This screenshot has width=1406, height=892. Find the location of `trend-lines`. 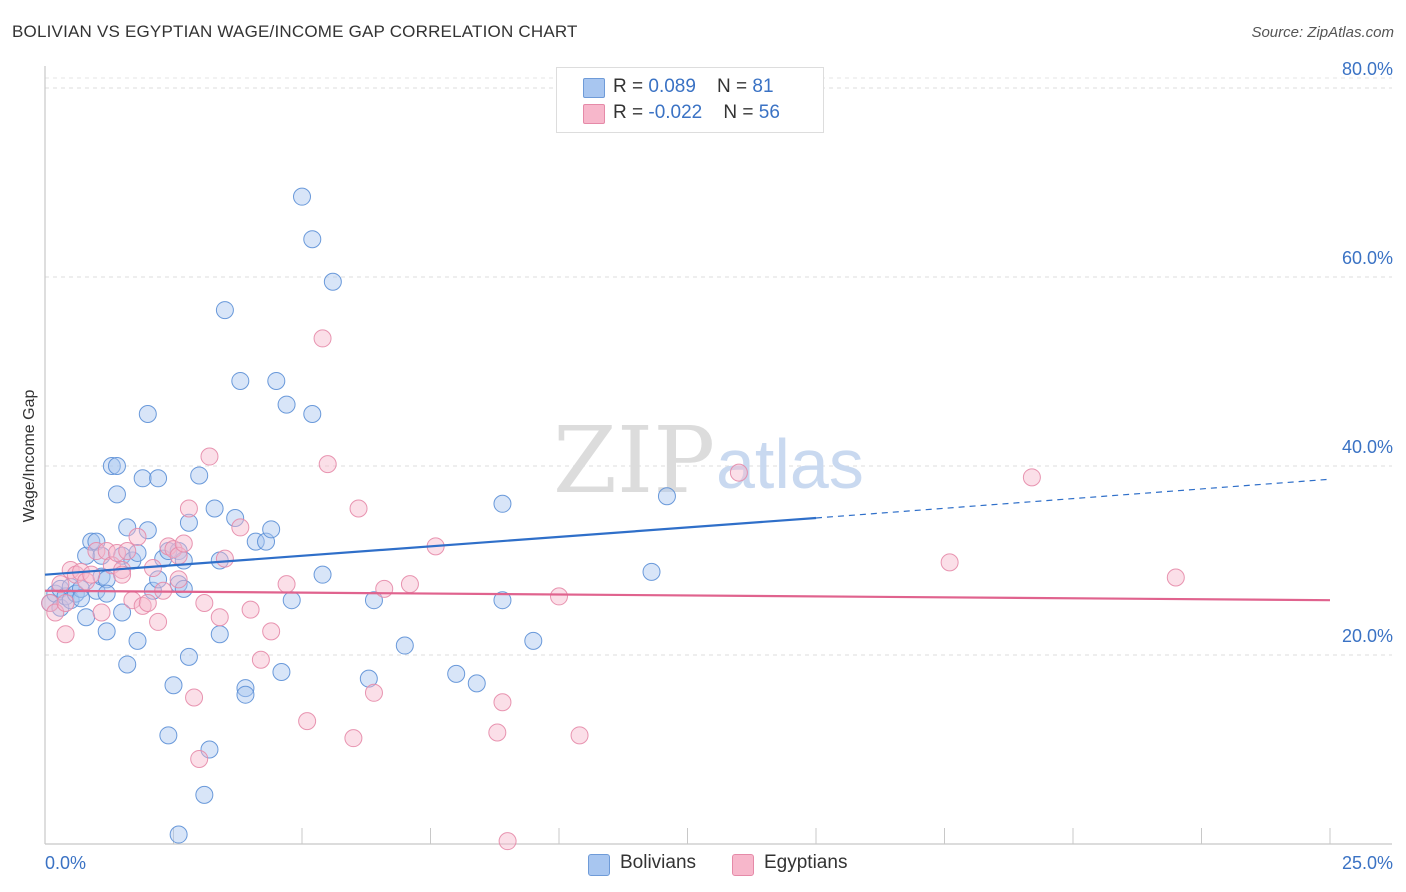

trend-lines is located at coordinates (687, 540).